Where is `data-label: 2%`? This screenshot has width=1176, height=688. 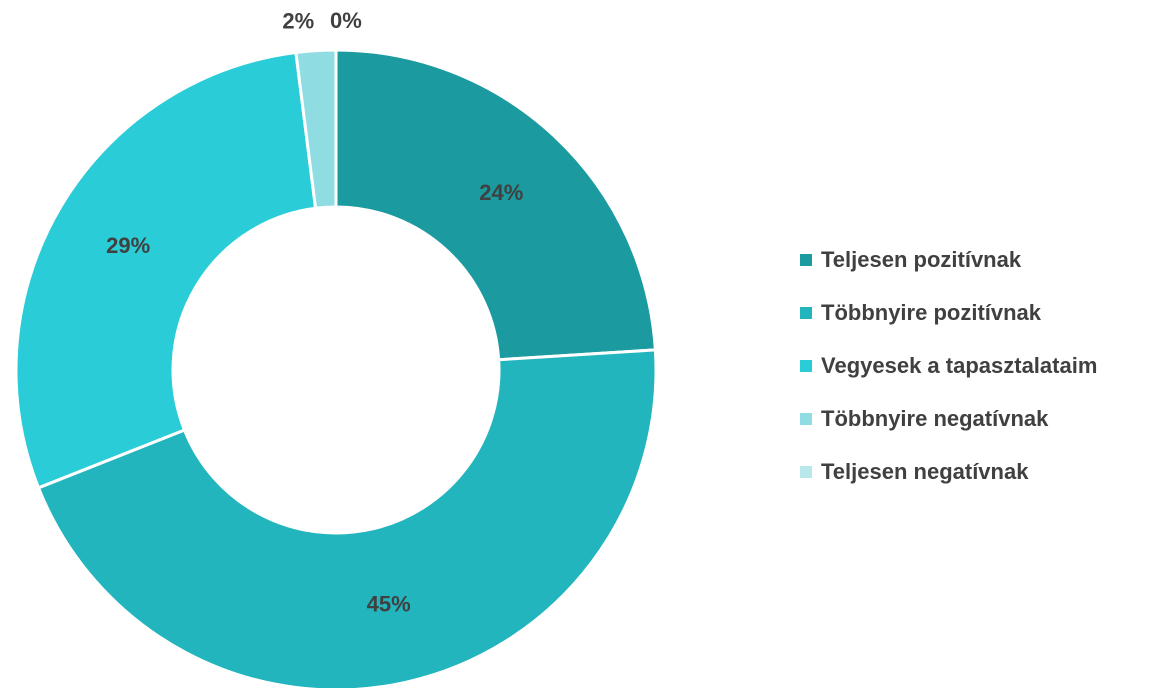 data-label: 2% is located at coordinates (298, 20).